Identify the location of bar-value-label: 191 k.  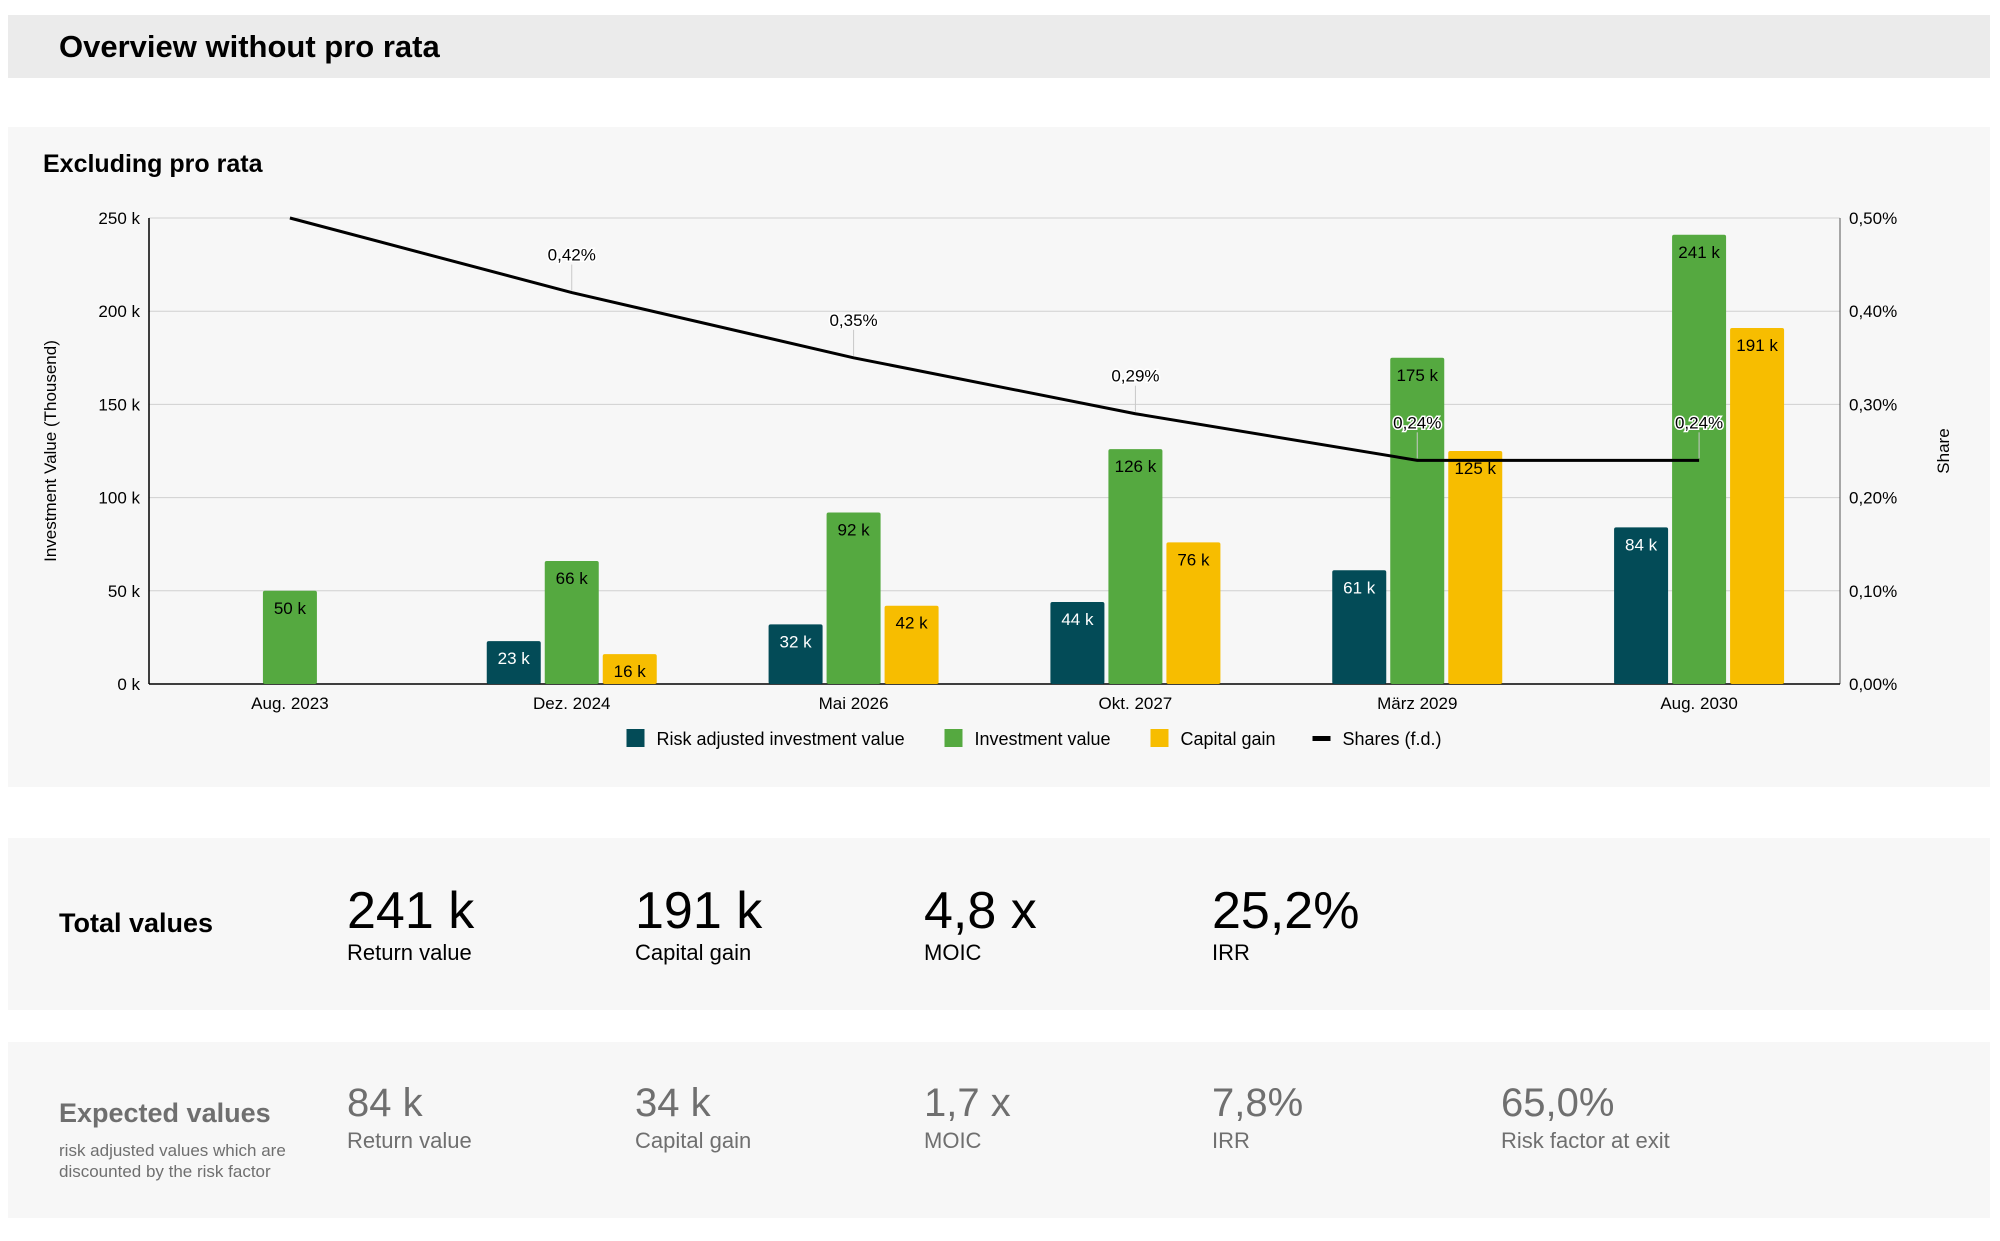
(1757, 345).